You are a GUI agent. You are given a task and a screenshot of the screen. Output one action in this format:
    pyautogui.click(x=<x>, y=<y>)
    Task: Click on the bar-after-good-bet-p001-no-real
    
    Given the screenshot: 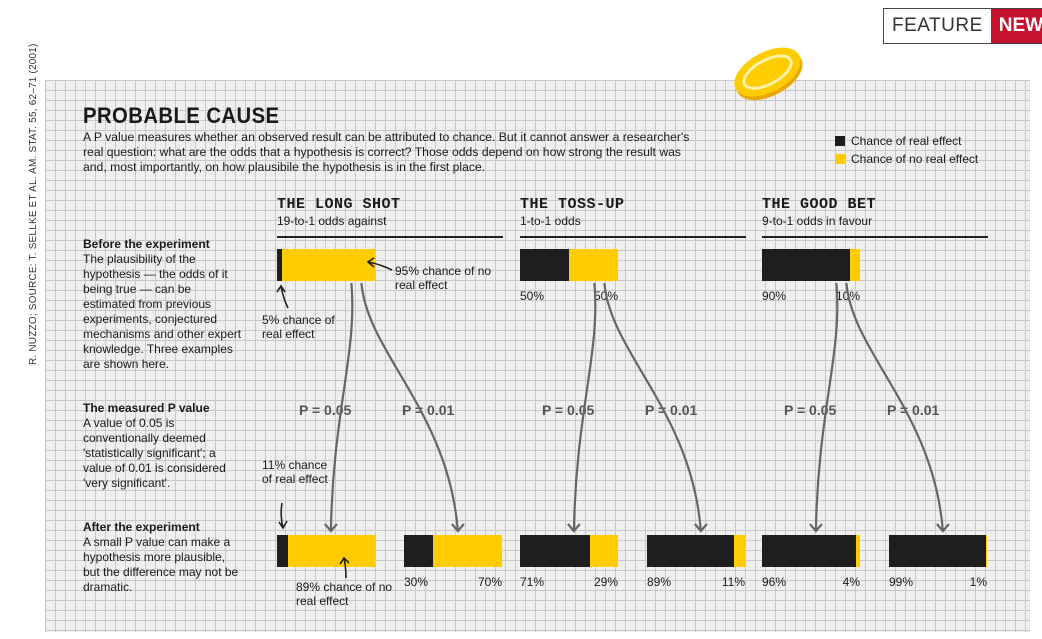 What is the action you would take?
    pyautogui.click(x=986, y=551)
    